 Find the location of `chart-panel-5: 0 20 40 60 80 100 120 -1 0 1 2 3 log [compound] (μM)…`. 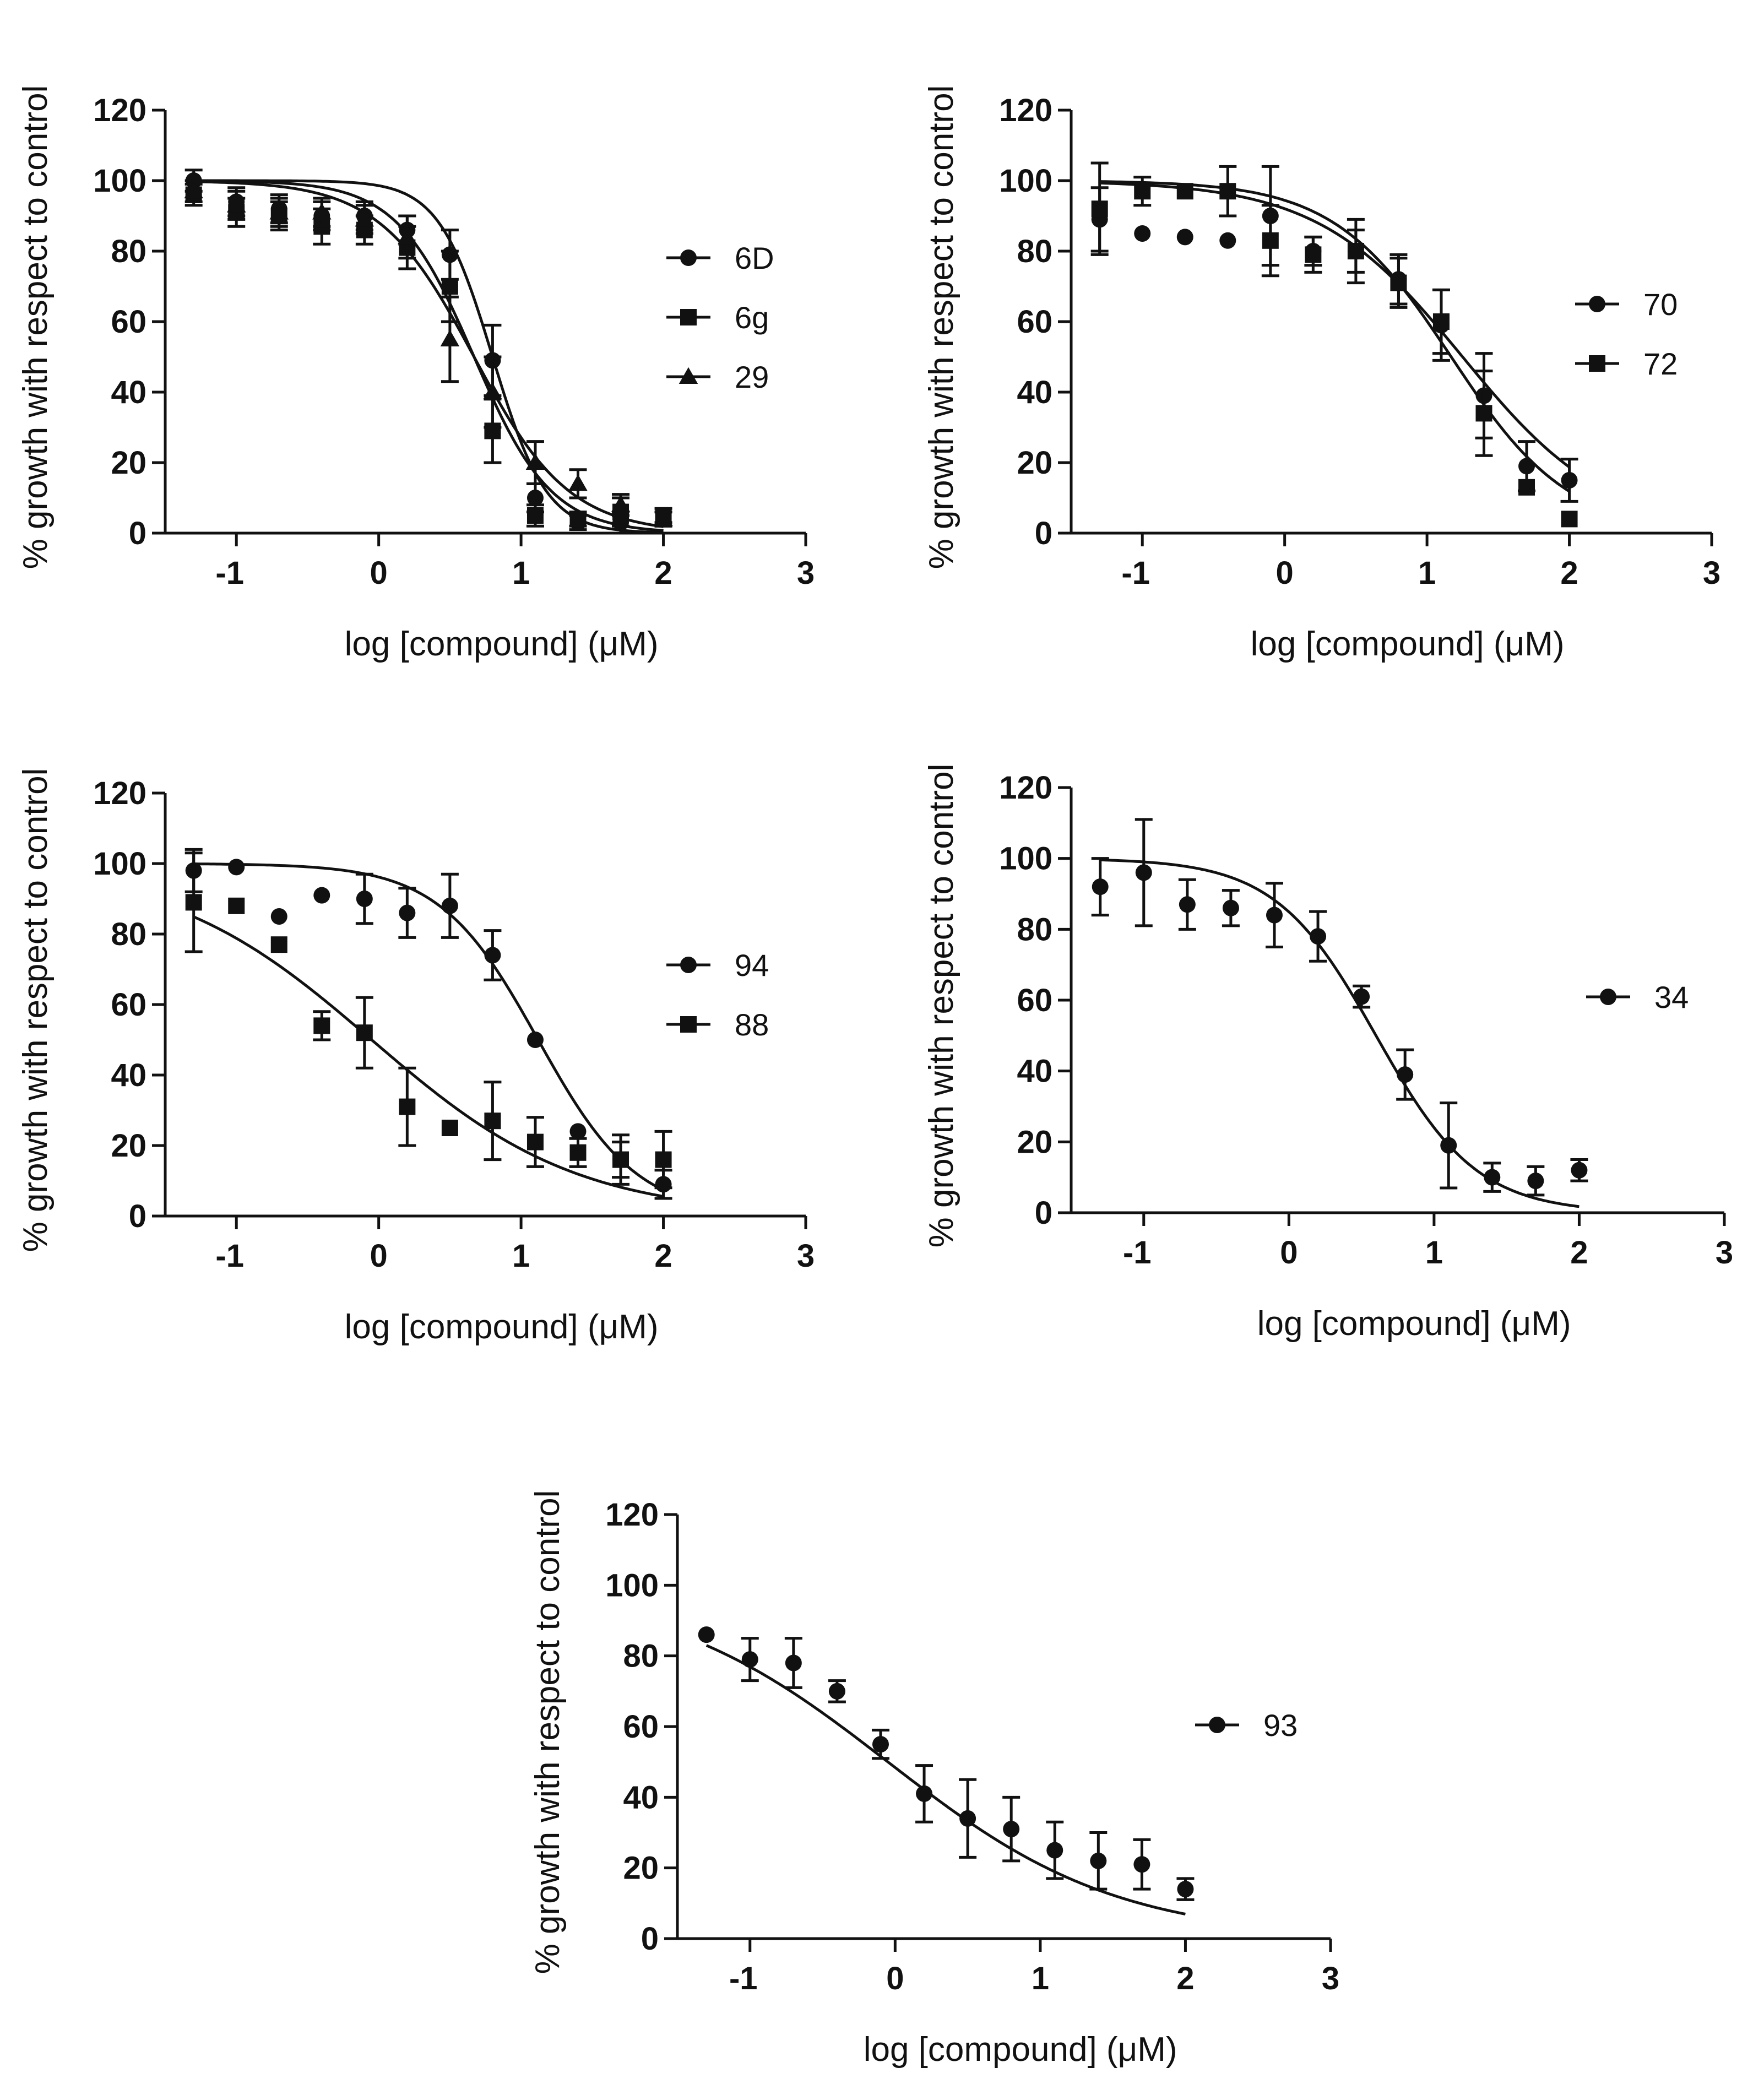

chart-panel-5: 0 20 40 60 80 100 120 -1 0 1 2 3 log [compound] (μM)… is located at coordinates (934, 1779).